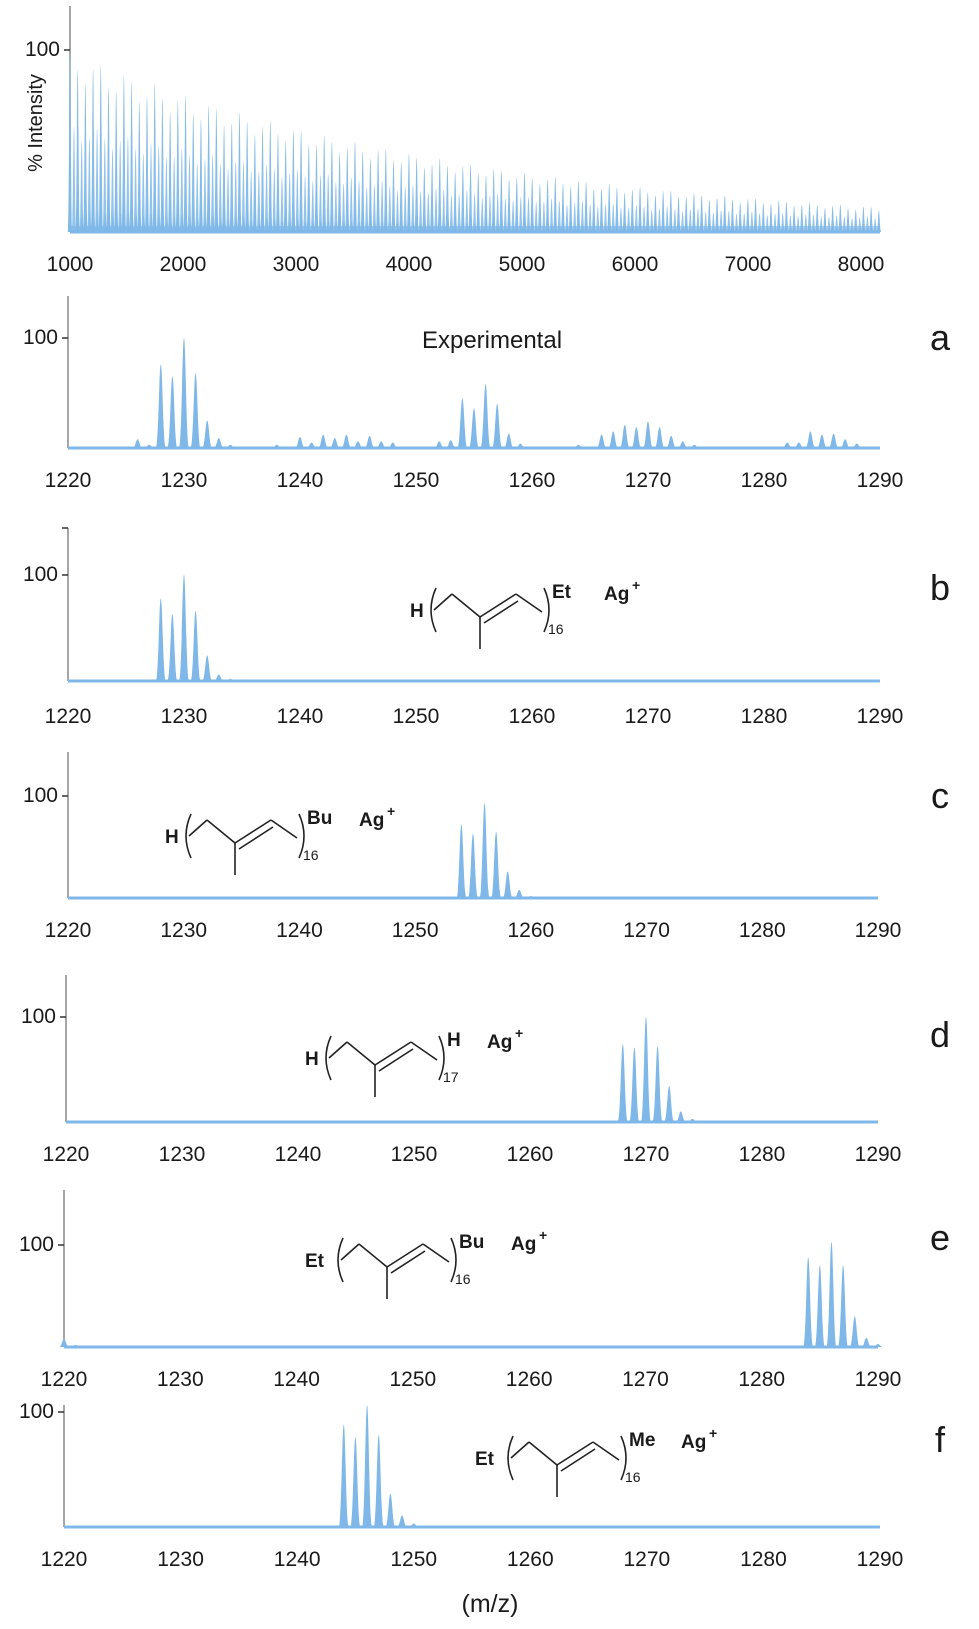  Describe the element at coordinates (451, 1077) in the screenshot. I see `structure-repeat-count: 17` at that location.